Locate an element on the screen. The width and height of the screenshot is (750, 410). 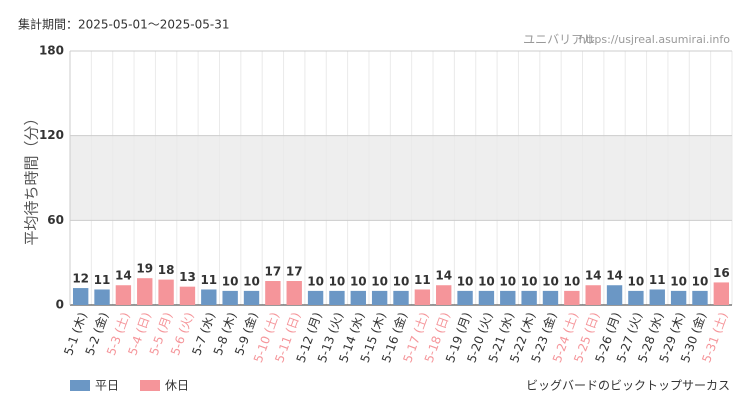
legend-label: 平日 is located at coordinates (107, 386).